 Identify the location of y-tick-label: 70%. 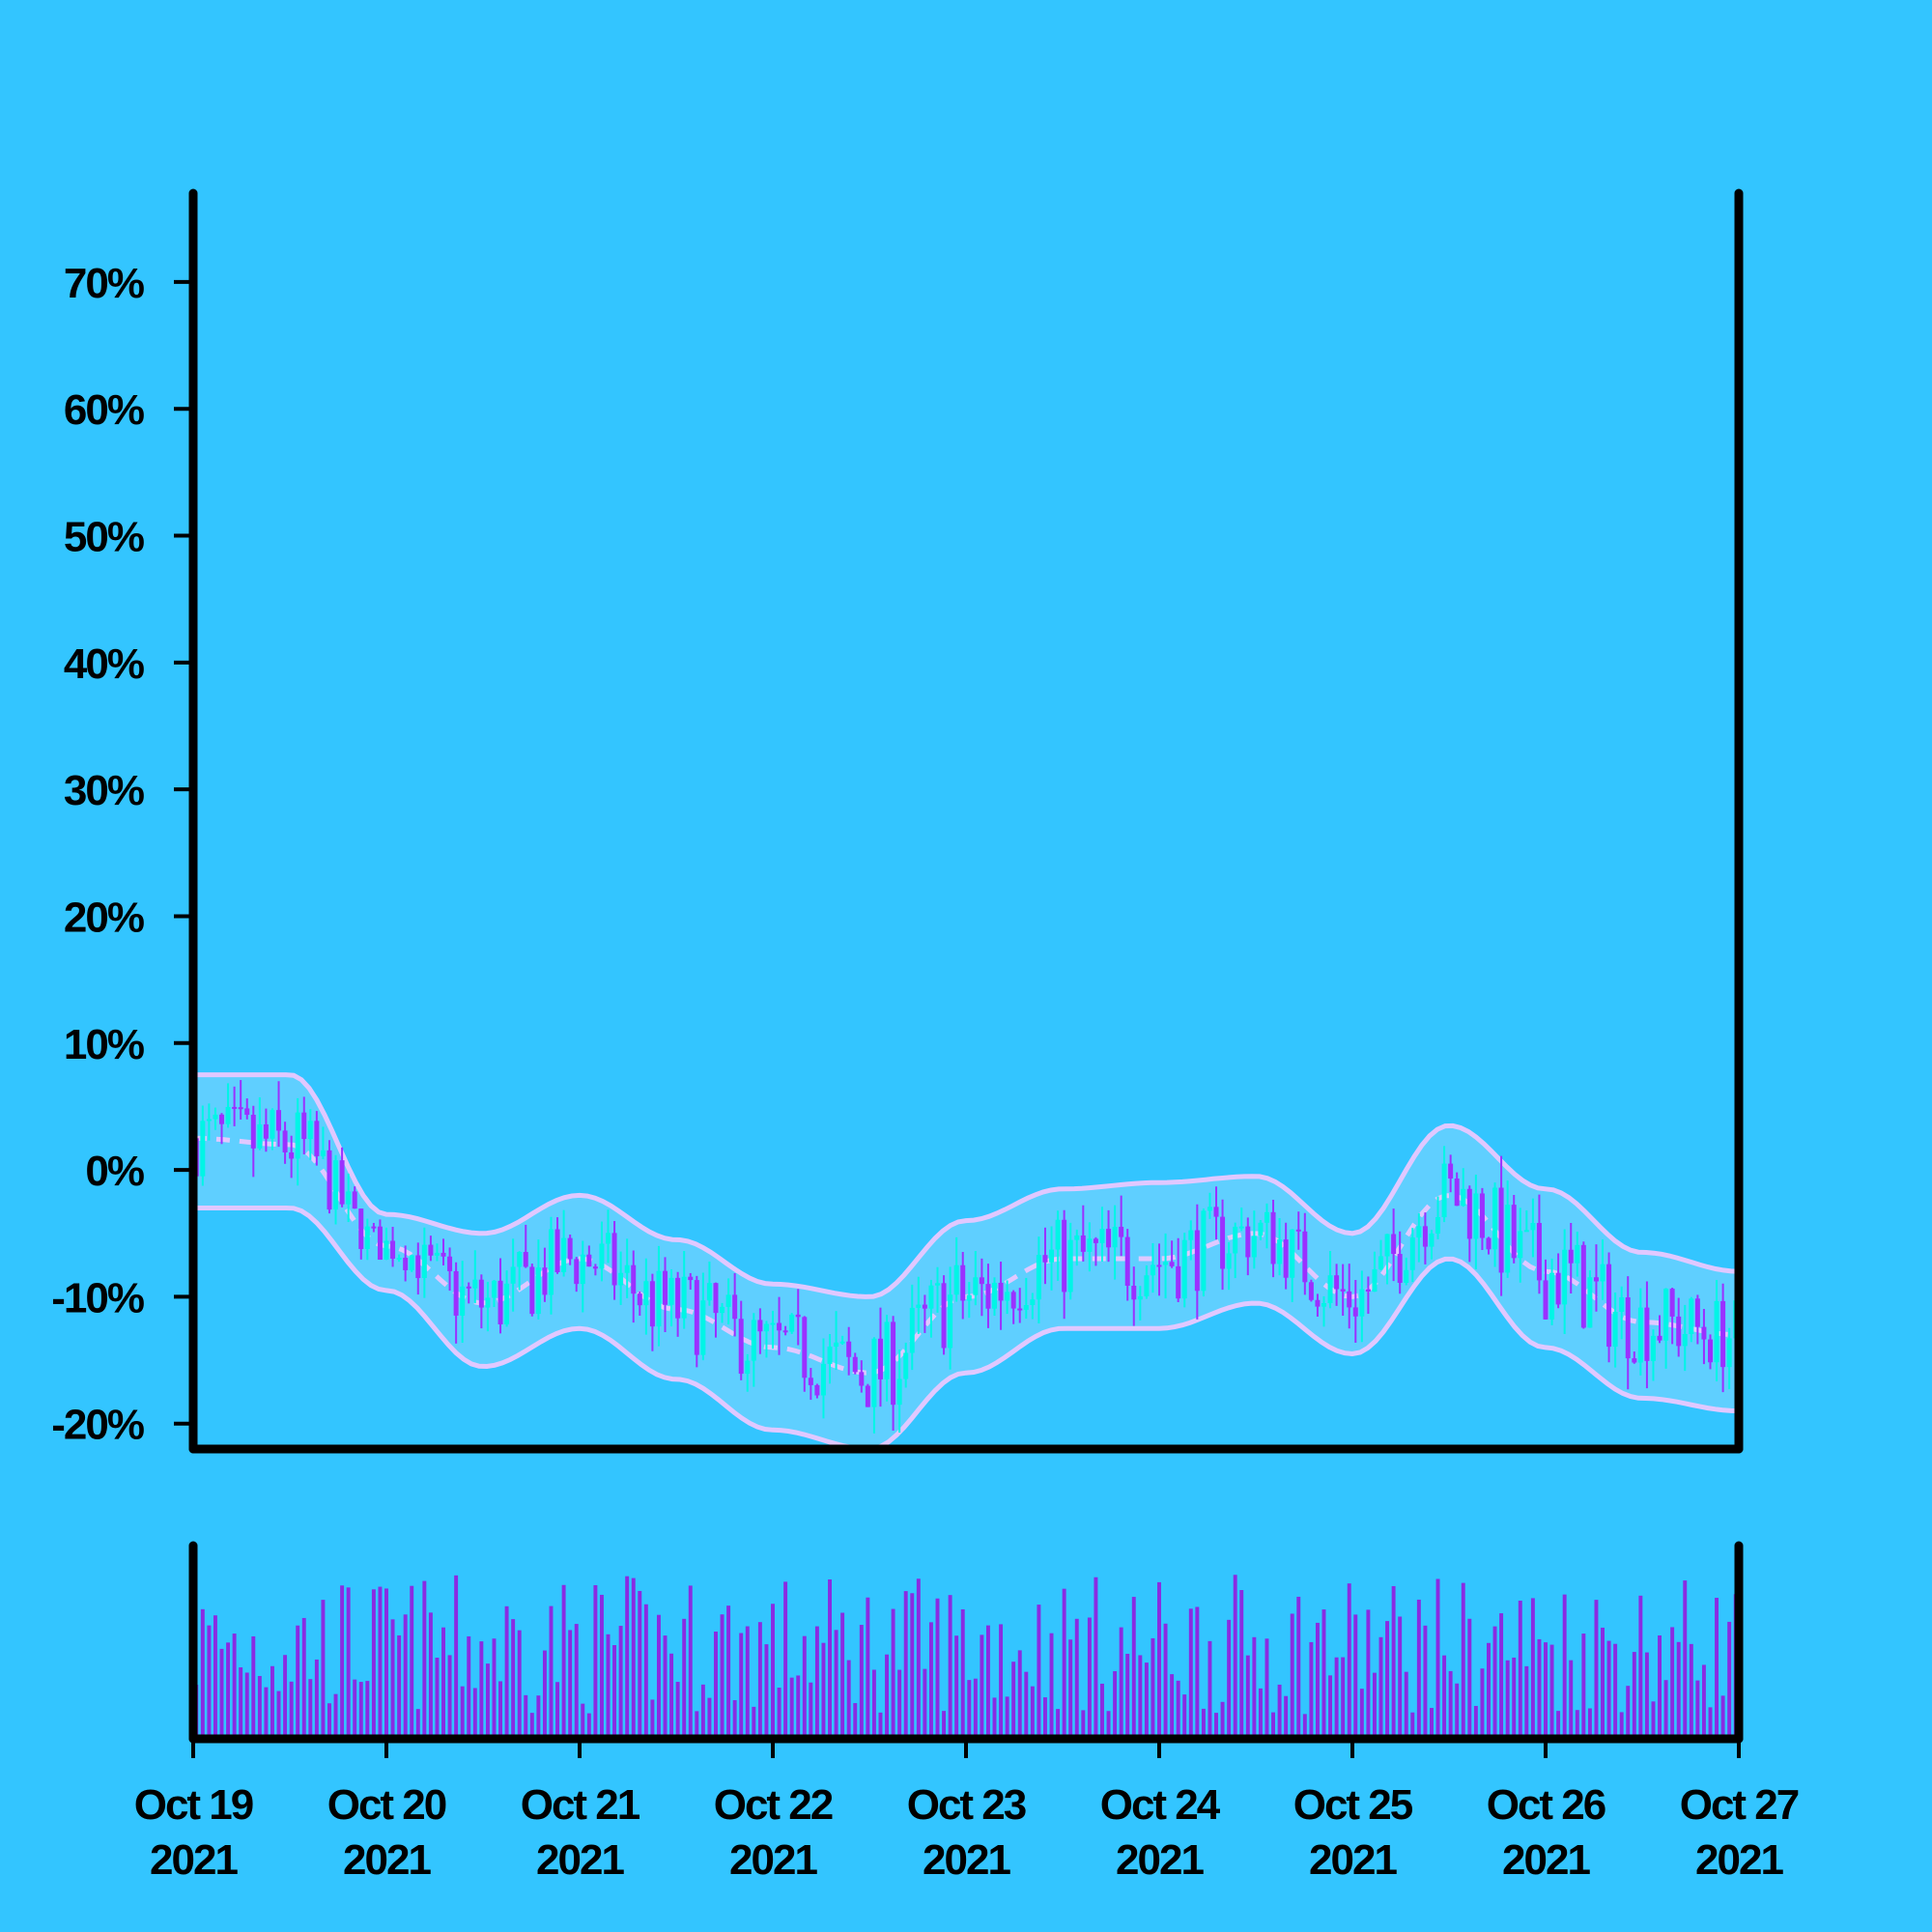
(104, 283).